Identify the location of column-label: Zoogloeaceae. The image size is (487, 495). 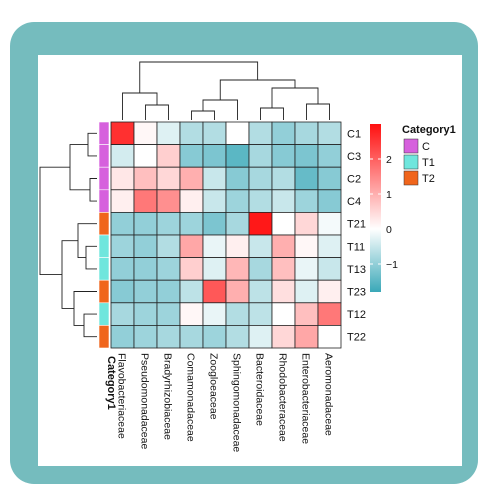
(214, 386).